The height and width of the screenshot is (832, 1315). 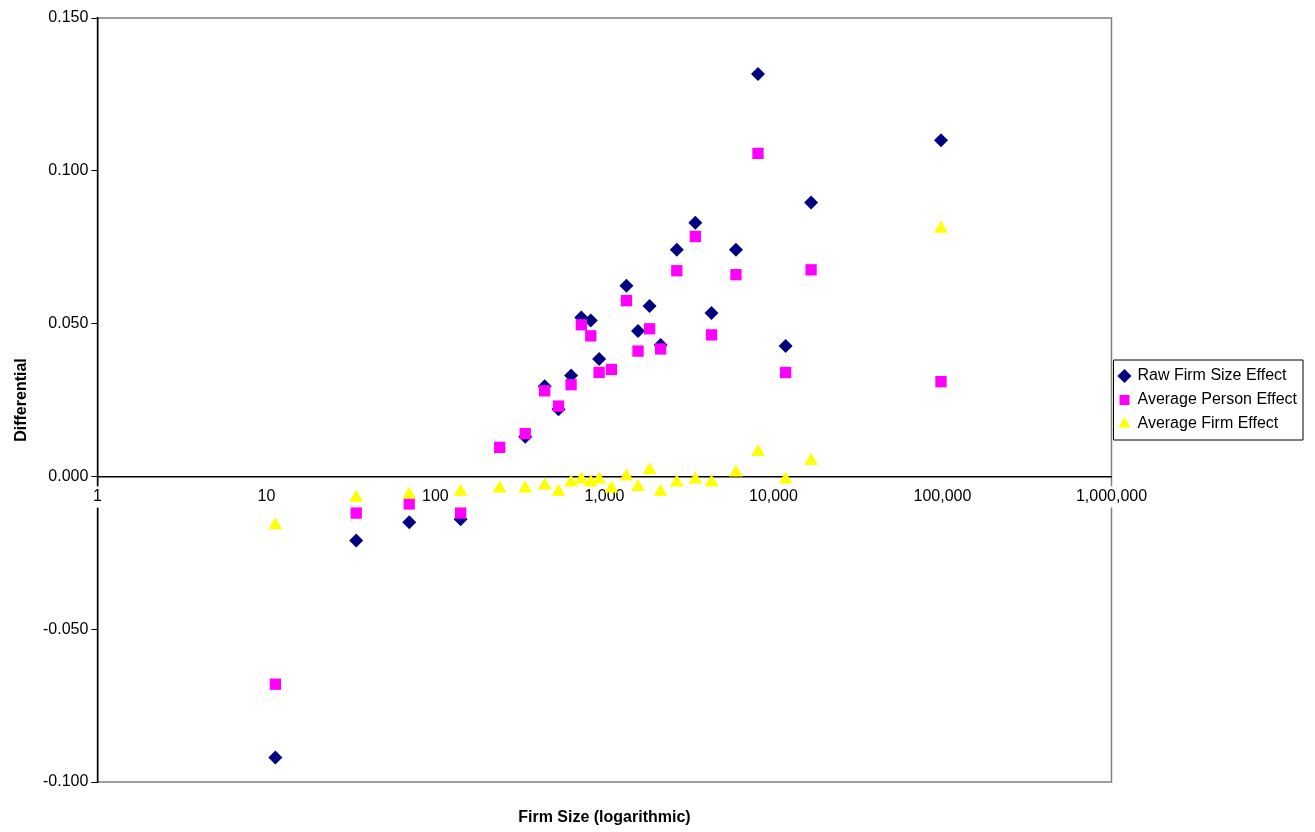 I want to click on legend-label: Average Firm Effect, so click(x=1208, y=423).